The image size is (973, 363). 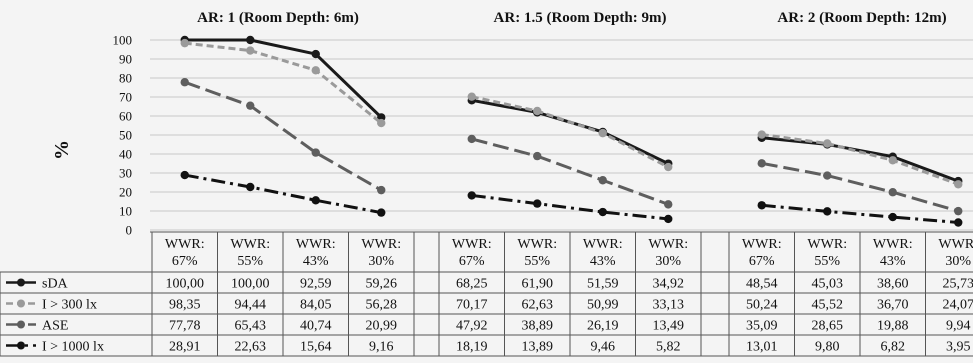 I want to click on group-title: AR: 1 (Room Depth: 6m), so click(x=278, y=18).